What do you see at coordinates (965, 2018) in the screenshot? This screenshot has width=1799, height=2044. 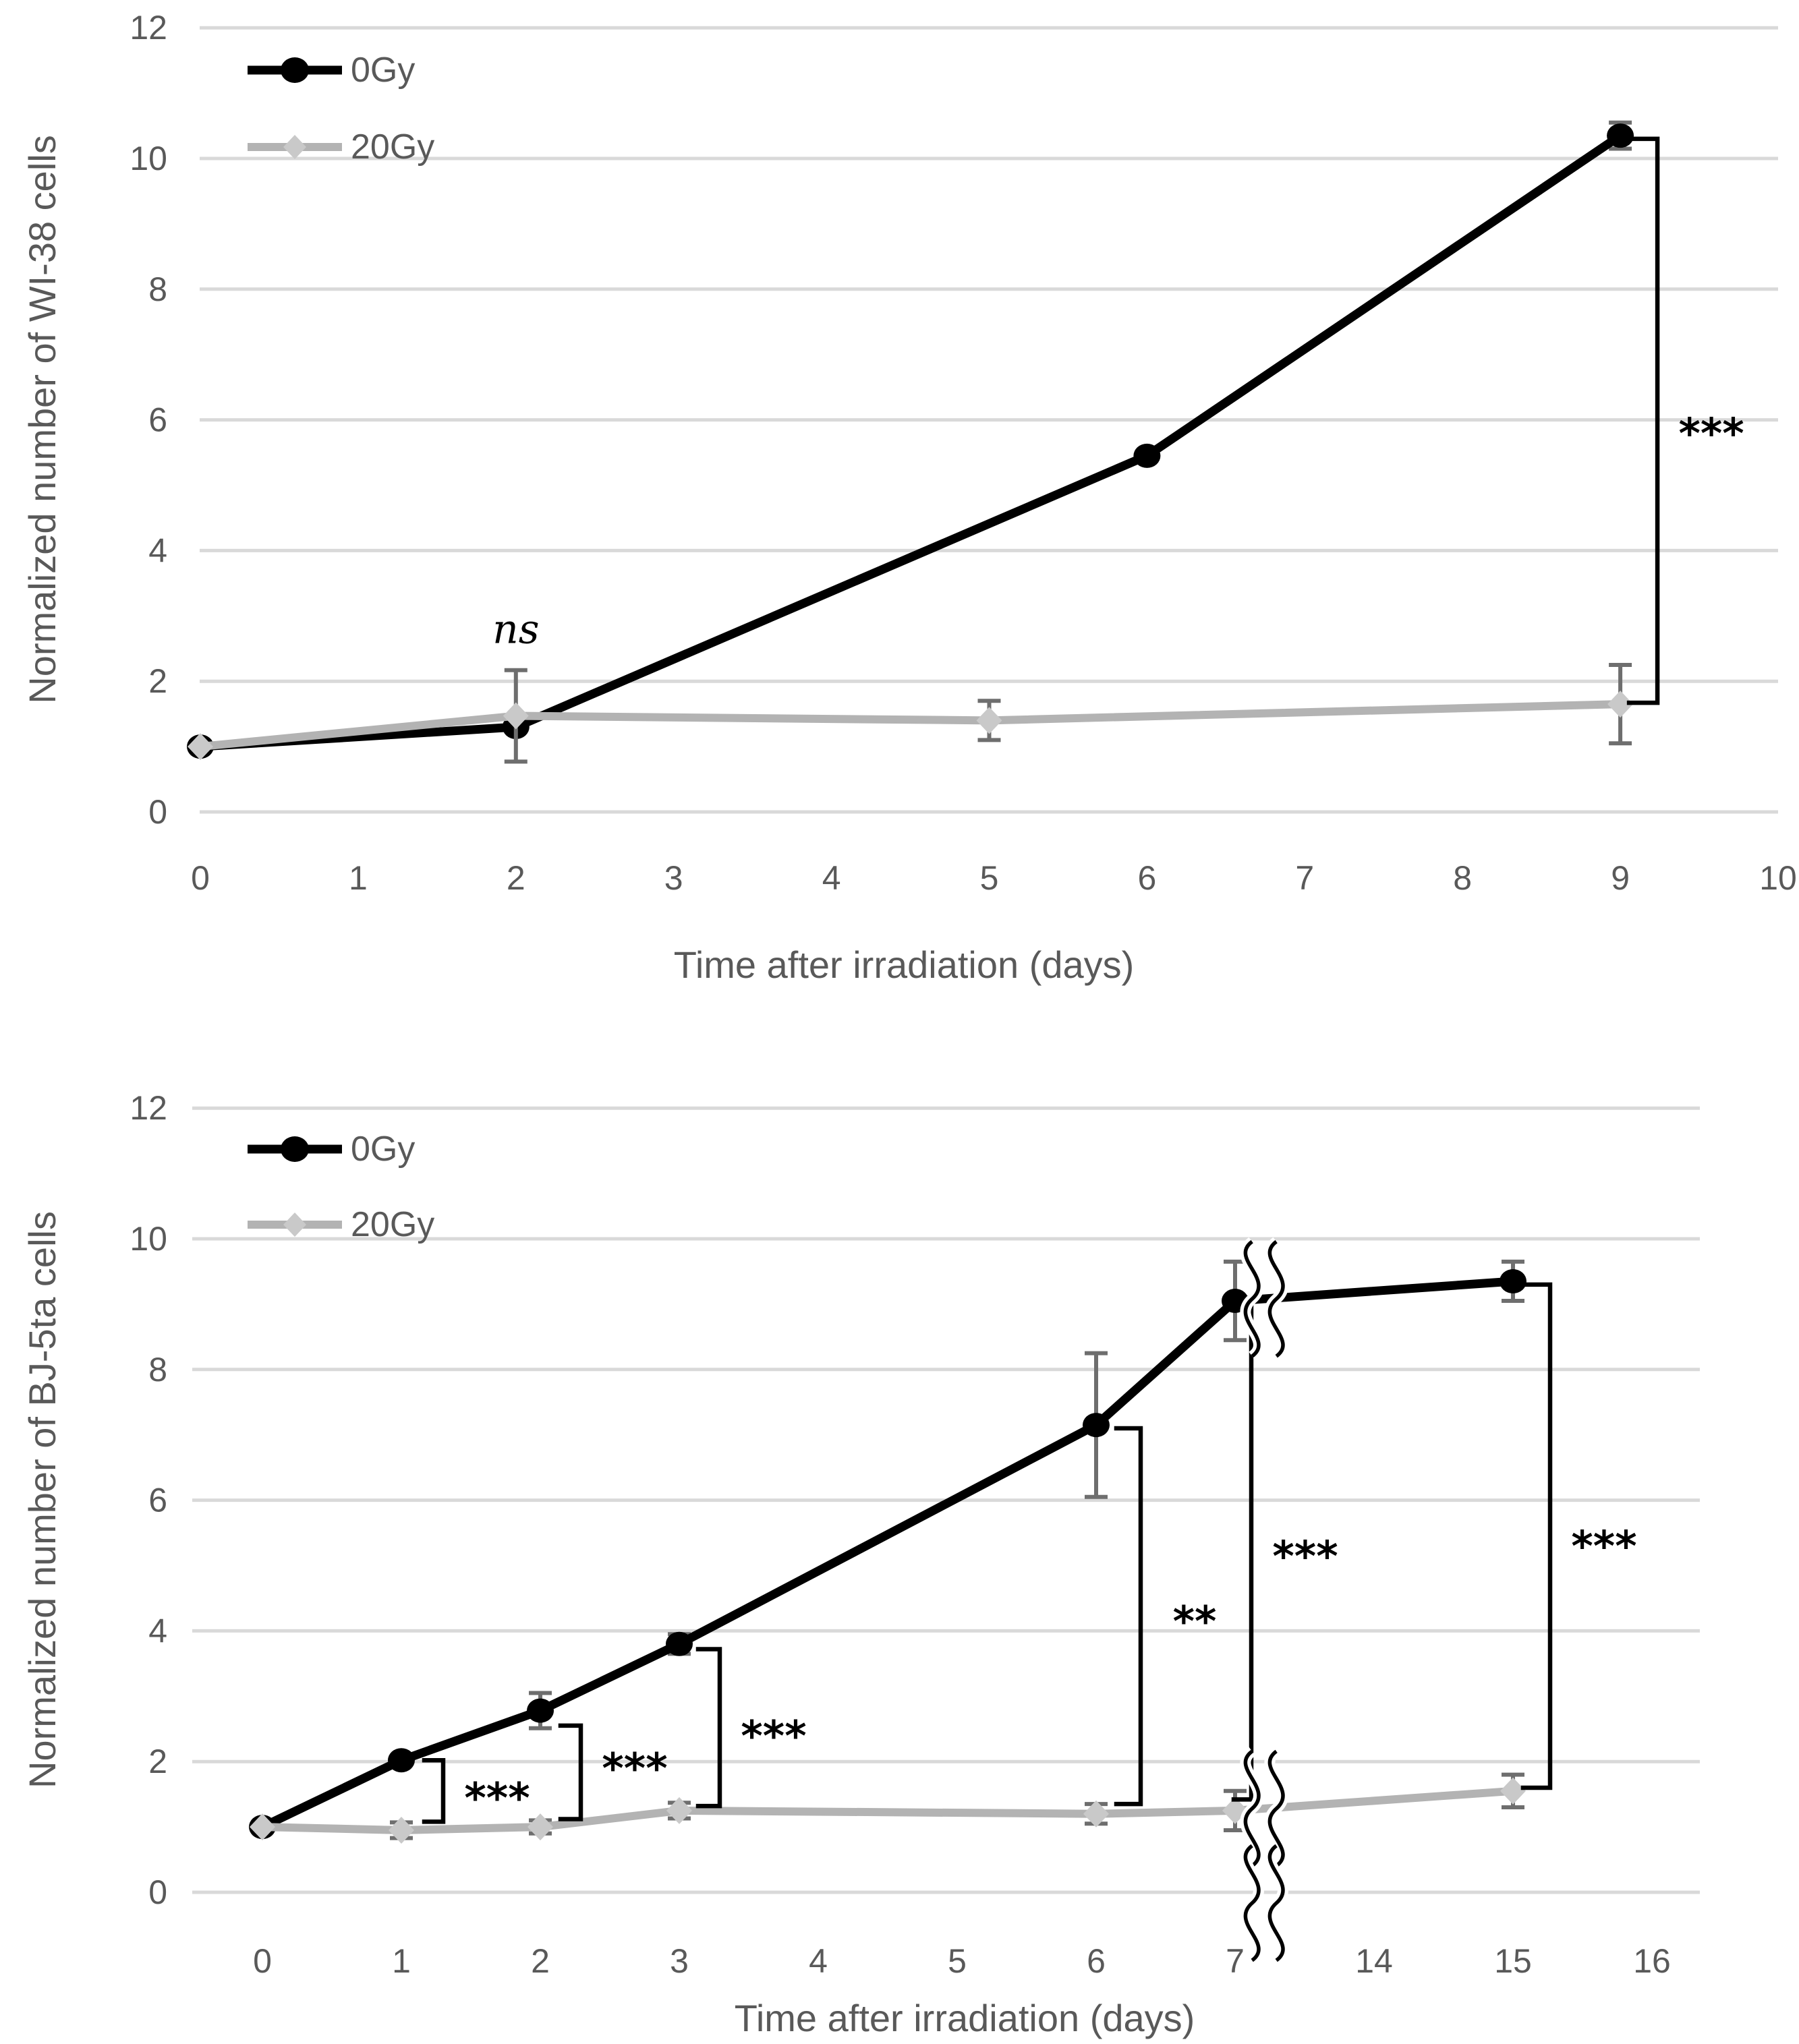 I see `bj5ta-x-axis-title: Time after irradiation (days)` at bounding box center [965, 2018].